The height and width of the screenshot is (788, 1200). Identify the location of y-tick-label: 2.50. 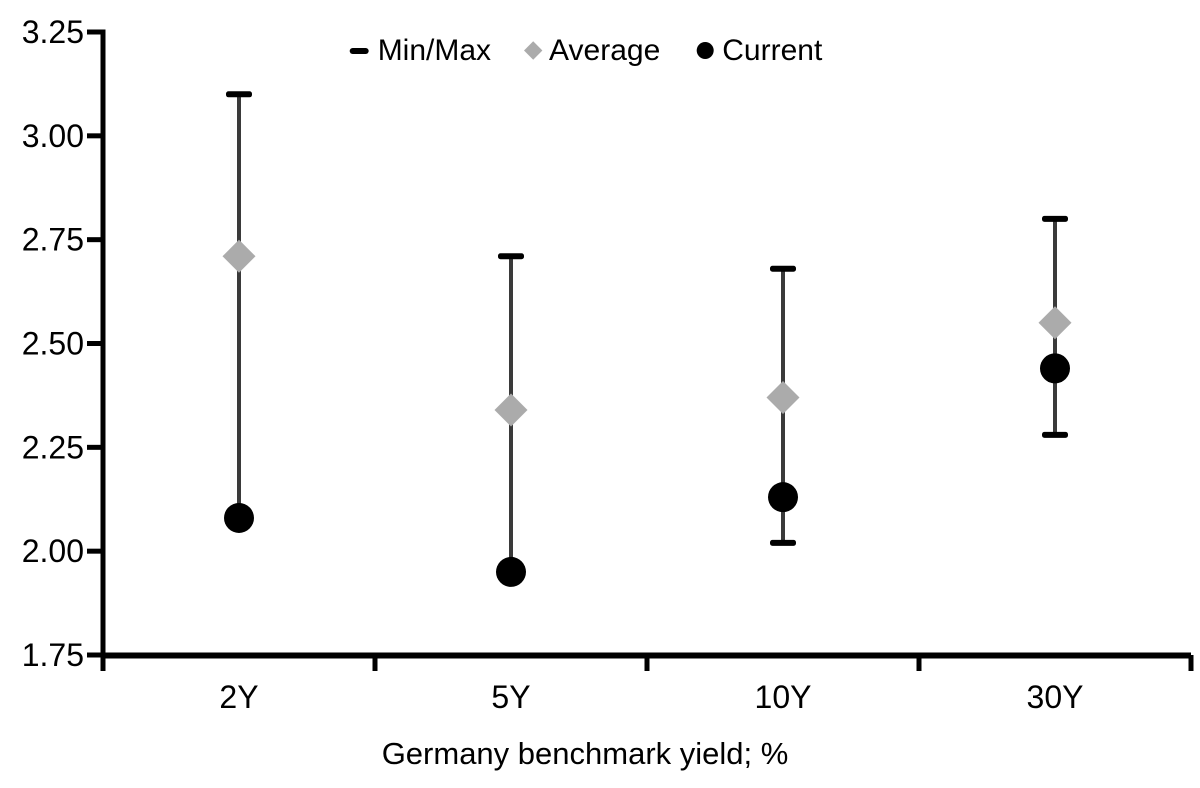
(53, 344).